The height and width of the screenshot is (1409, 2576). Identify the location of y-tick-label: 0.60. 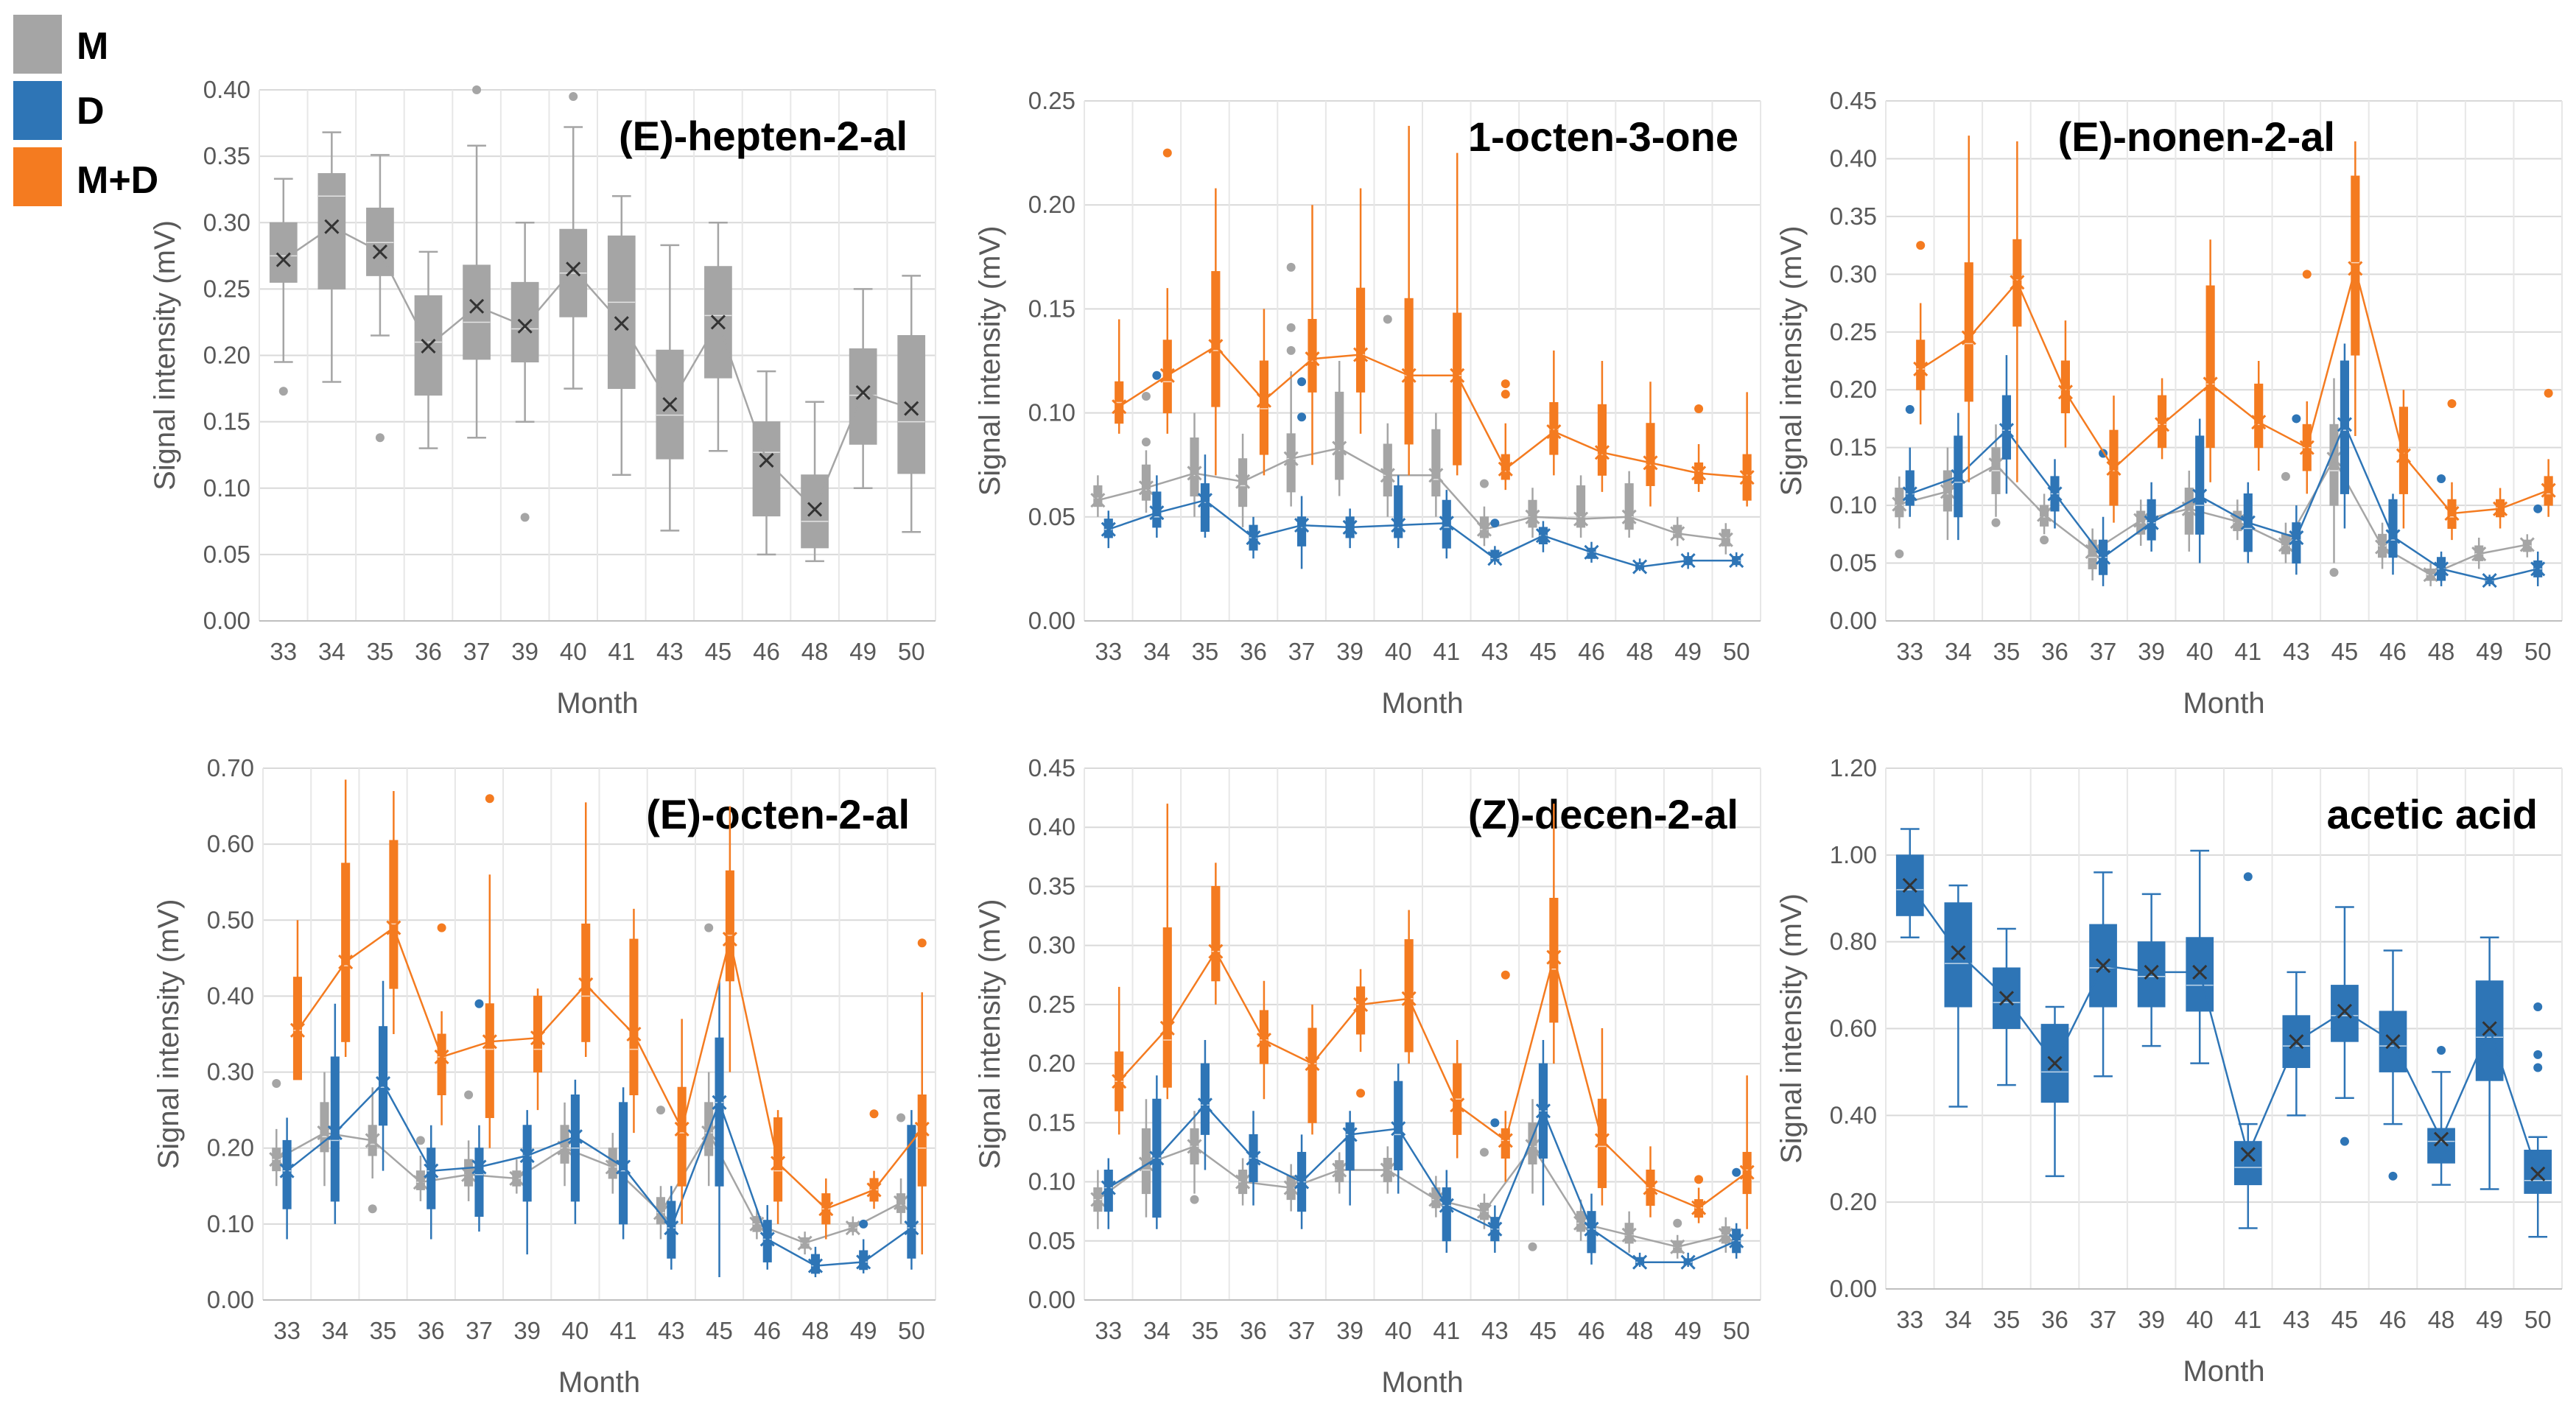
(230, 843).